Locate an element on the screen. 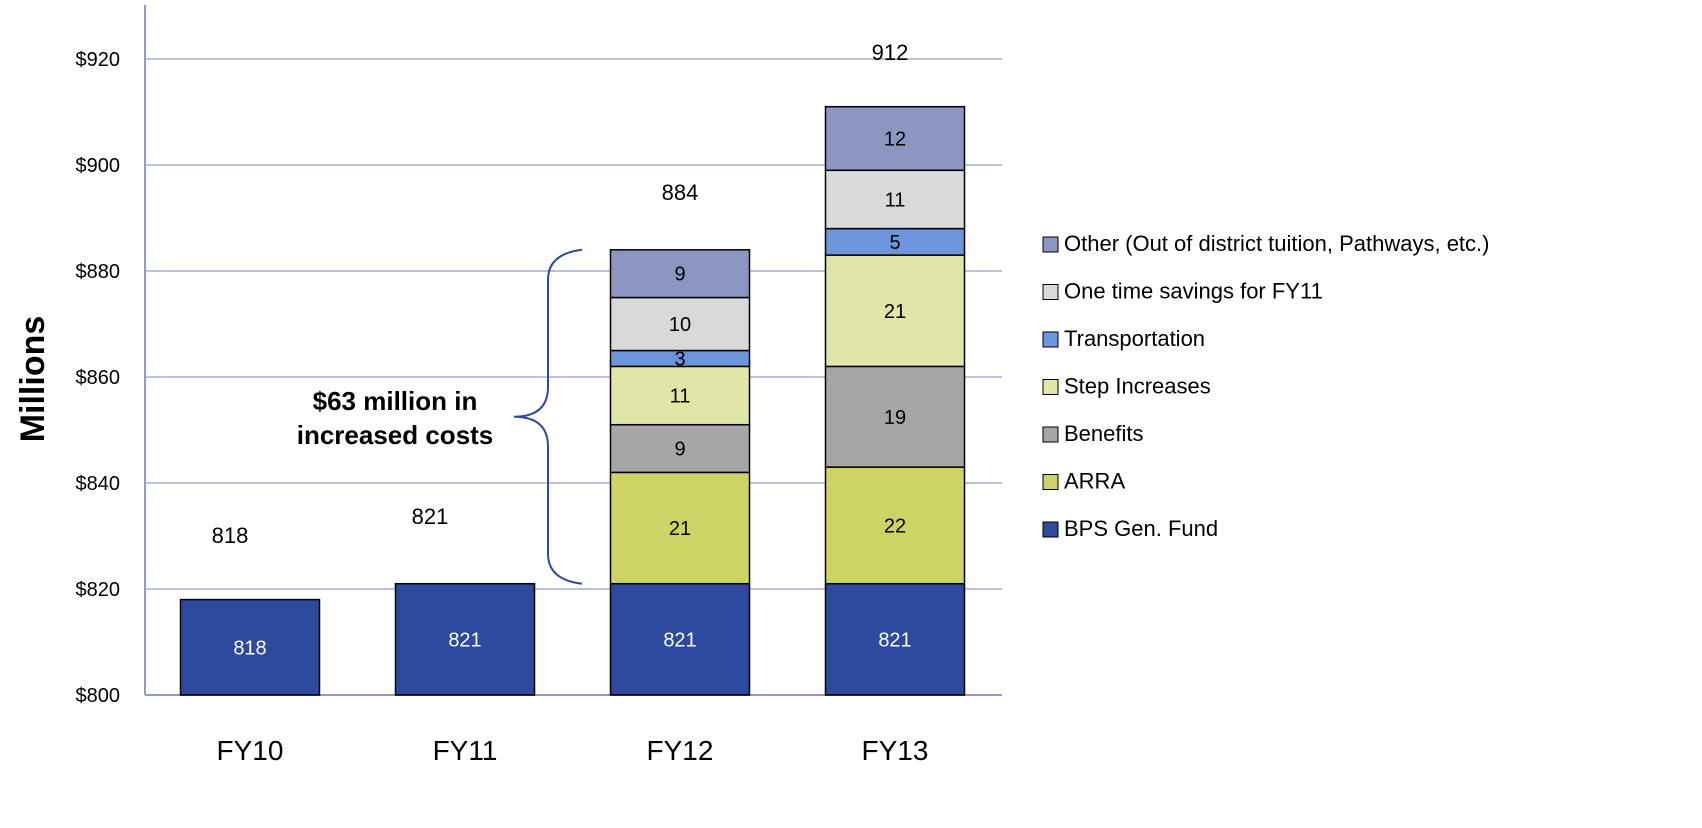  y-tick-label: $820 is located at coordinates (98, 590).